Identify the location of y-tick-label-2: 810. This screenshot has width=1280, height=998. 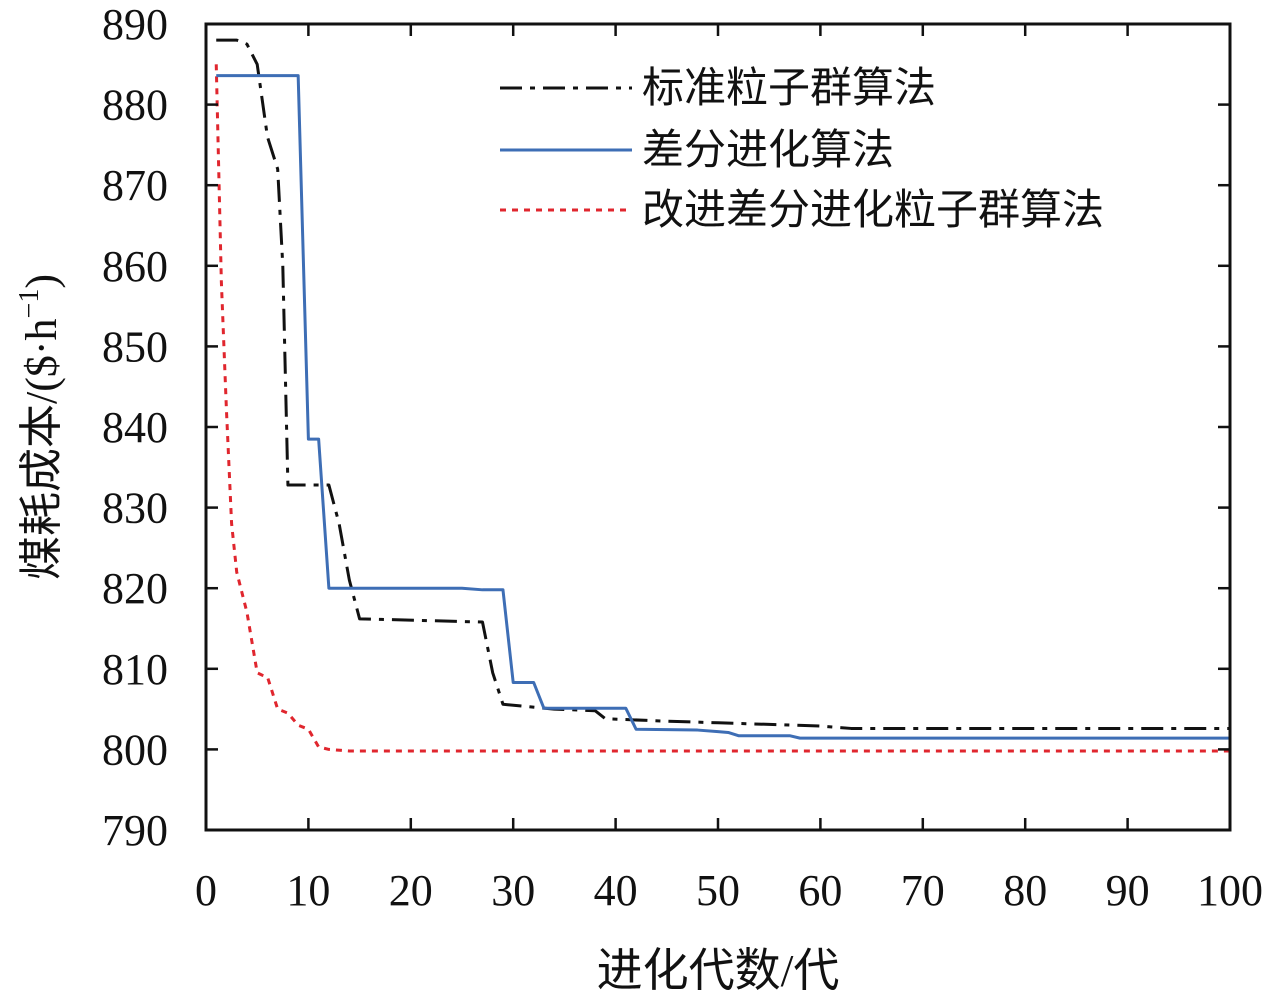
(135, 669).